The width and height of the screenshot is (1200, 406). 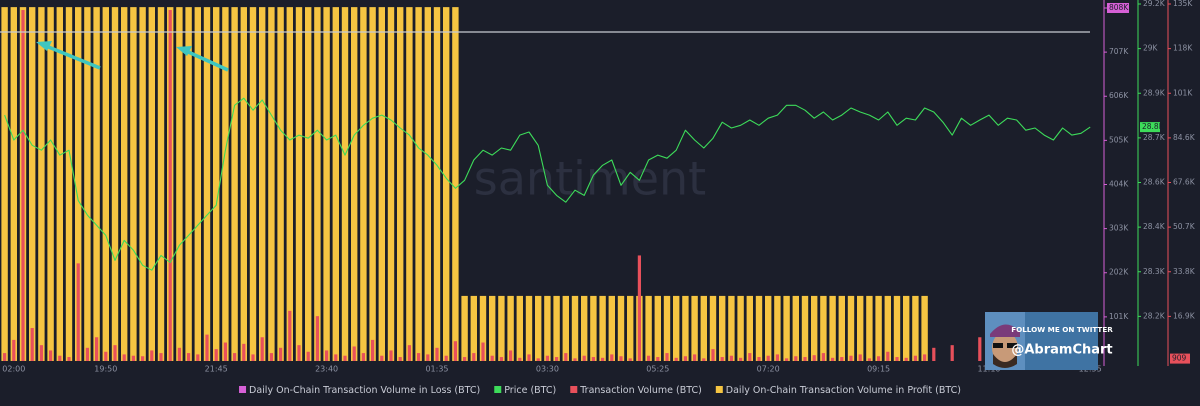 I want to click on badge-handle: @AbramChart, so click(x=1061, y=350).